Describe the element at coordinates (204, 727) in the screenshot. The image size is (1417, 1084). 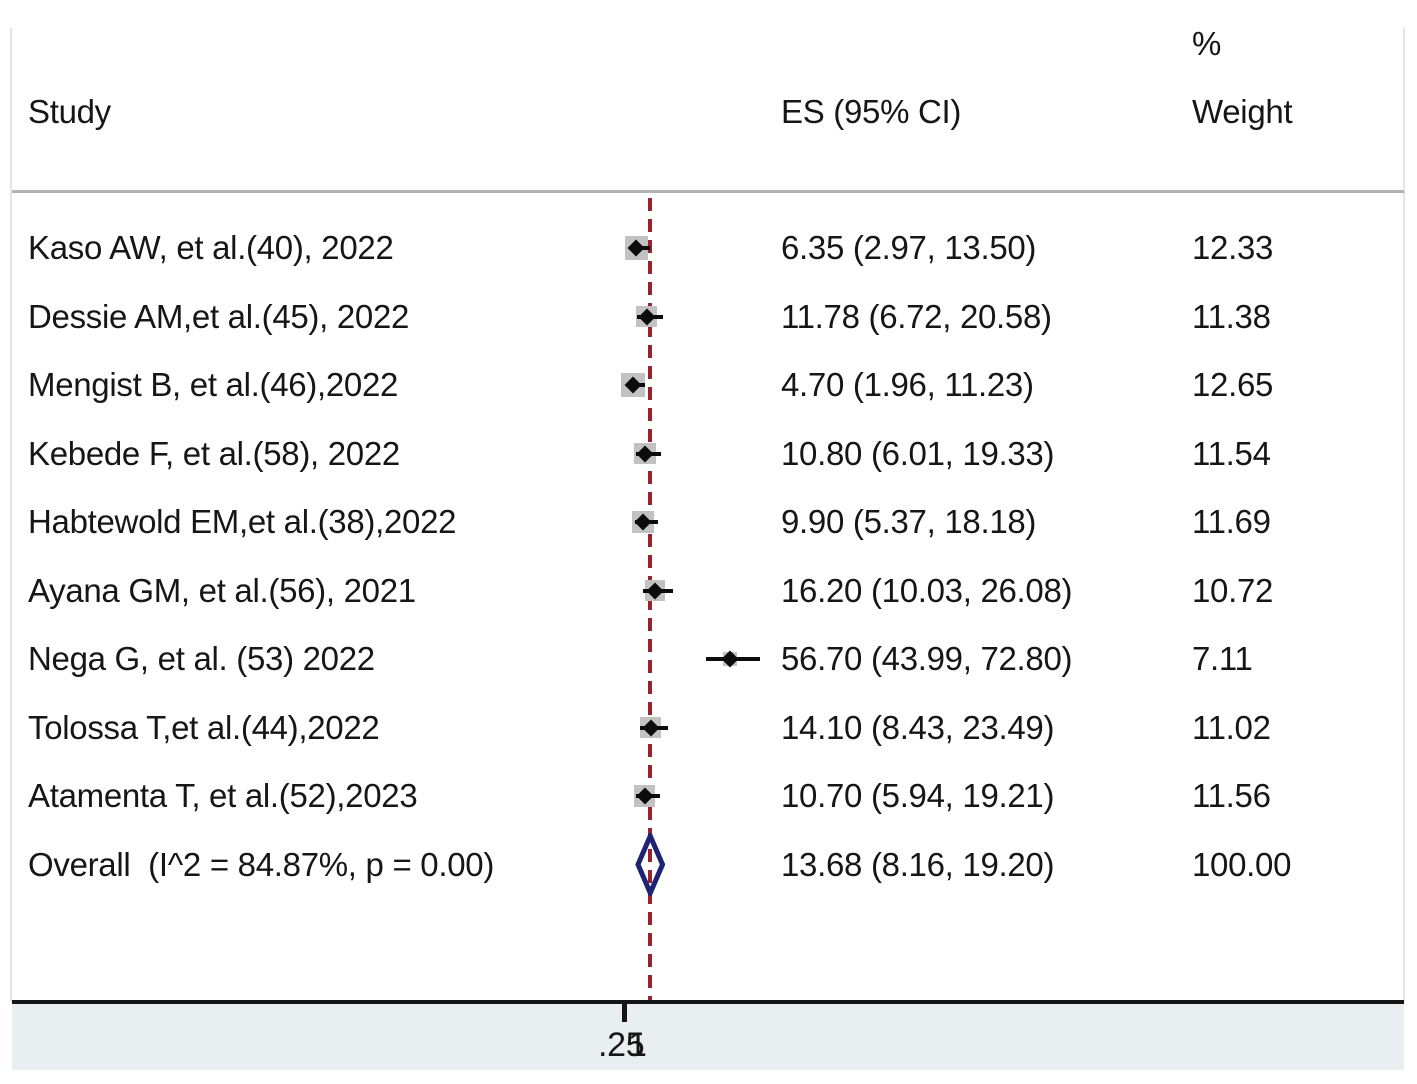
I see `study-label: Tolossa T,et al.(44),2022` at that location.